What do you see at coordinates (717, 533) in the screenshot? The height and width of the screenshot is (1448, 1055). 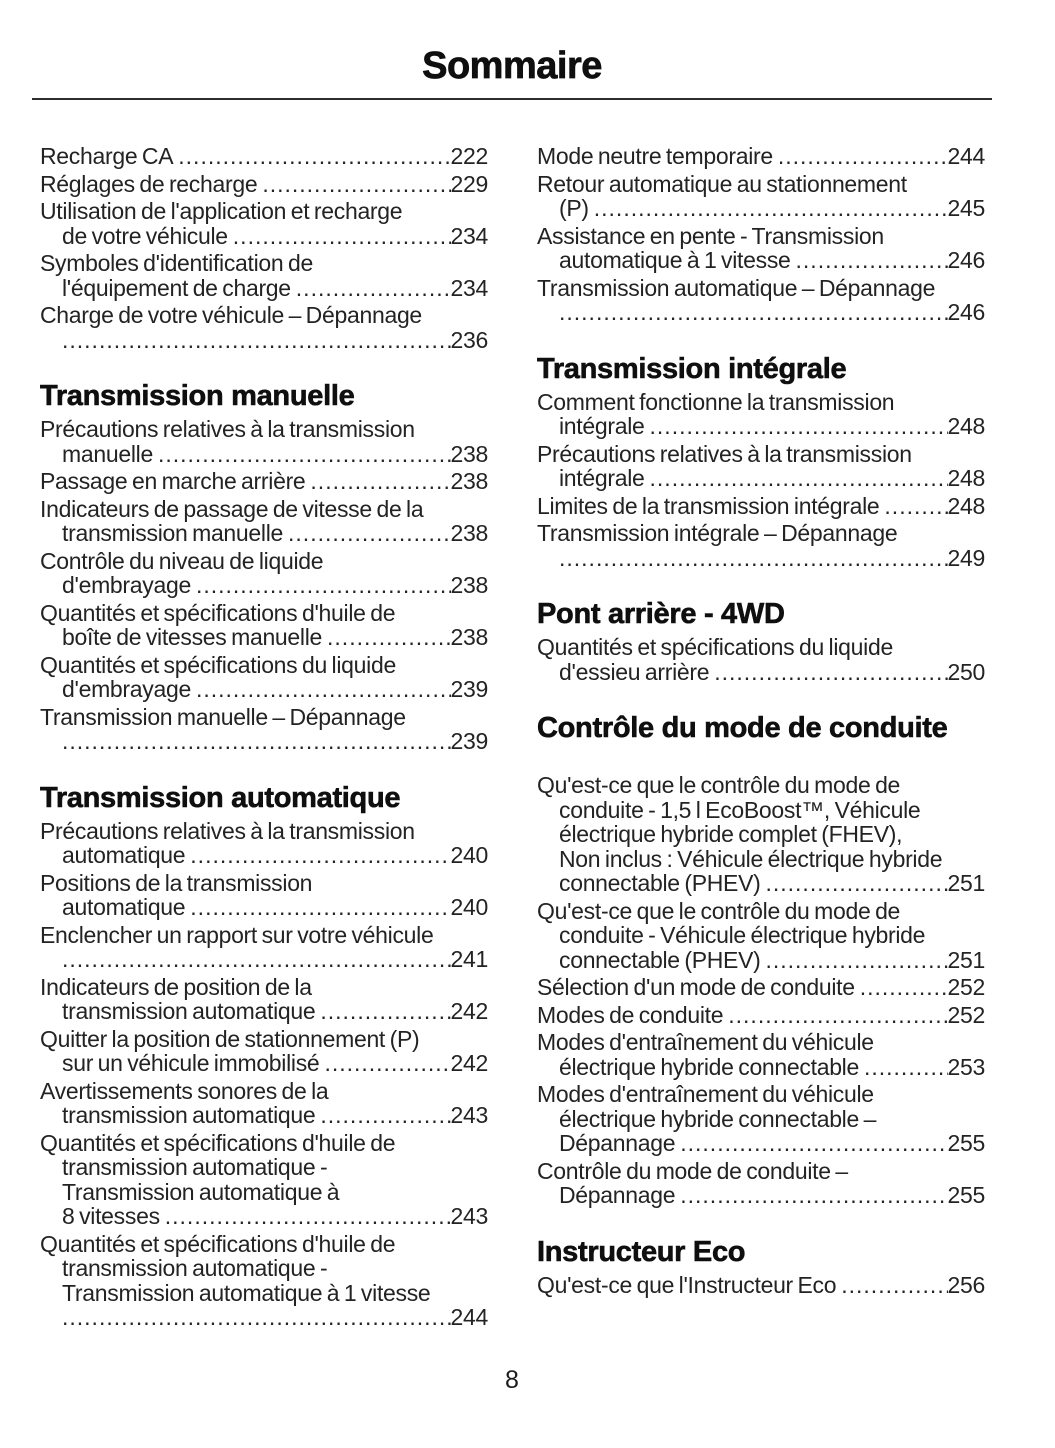 I see `toc-entry-line: Transmission intégrale – Dépannage` at bounding box center [717, 533].